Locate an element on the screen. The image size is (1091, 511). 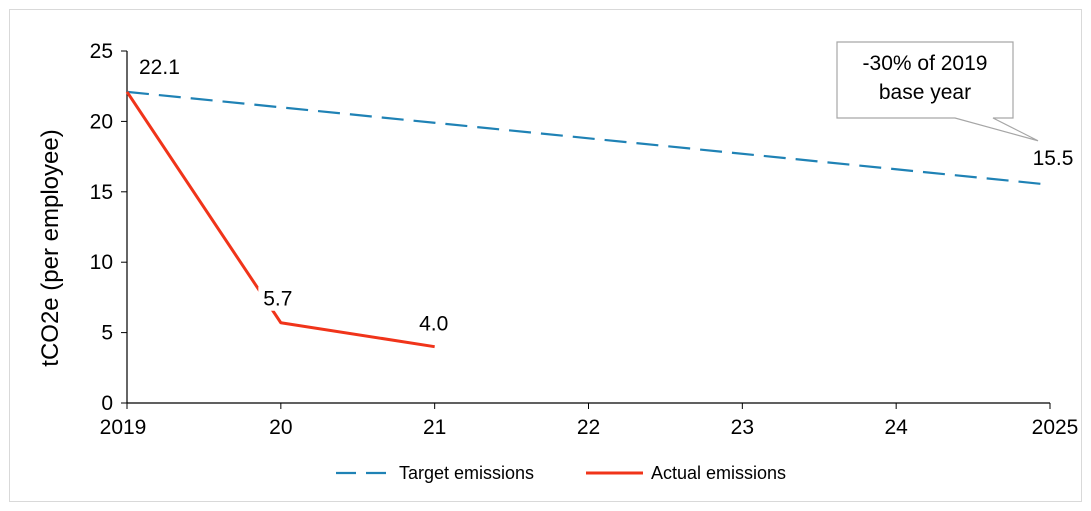
y-tick-label: 0 is located at coordinates (107, 403).